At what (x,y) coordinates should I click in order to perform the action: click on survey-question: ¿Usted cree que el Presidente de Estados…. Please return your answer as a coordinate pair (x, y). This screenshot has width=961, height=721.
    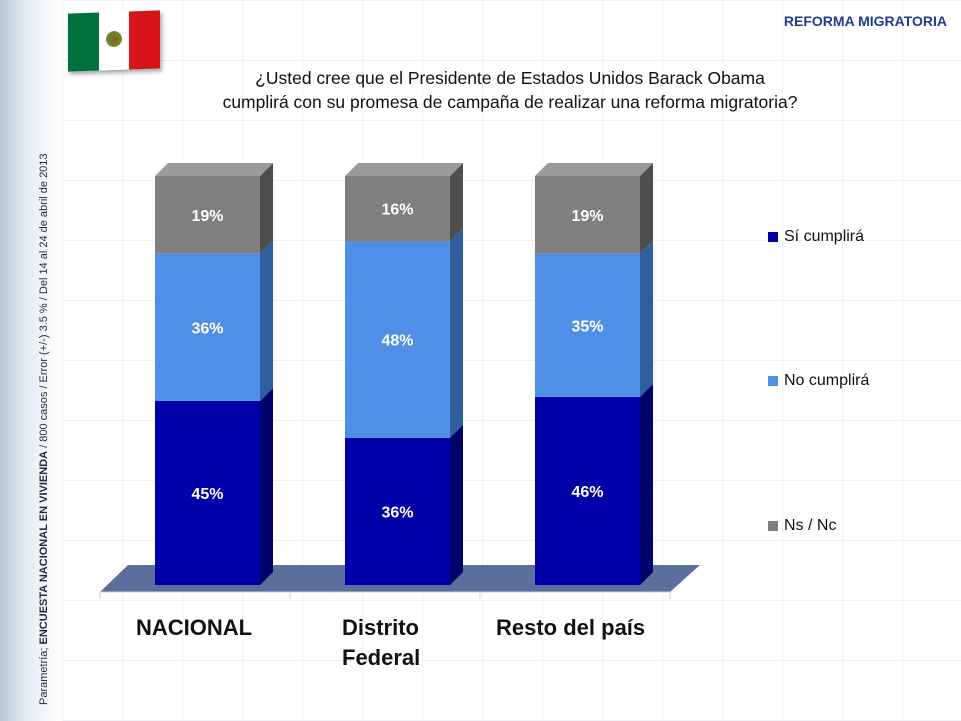
    Looking at the image, I should click on (510, 90).